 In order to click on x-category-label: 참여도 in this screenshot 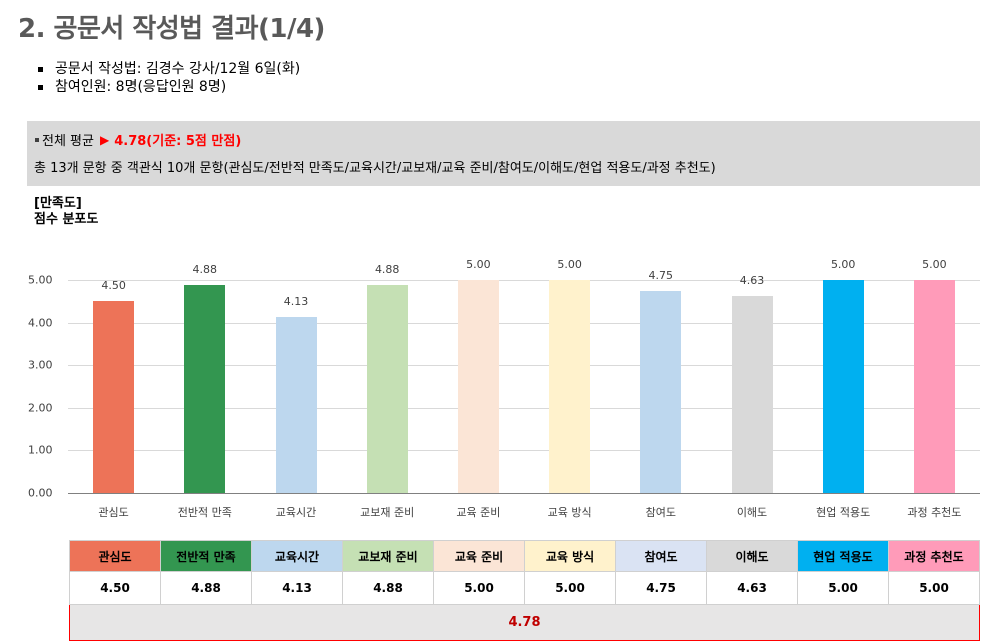, I will do `click(660, 512)`.